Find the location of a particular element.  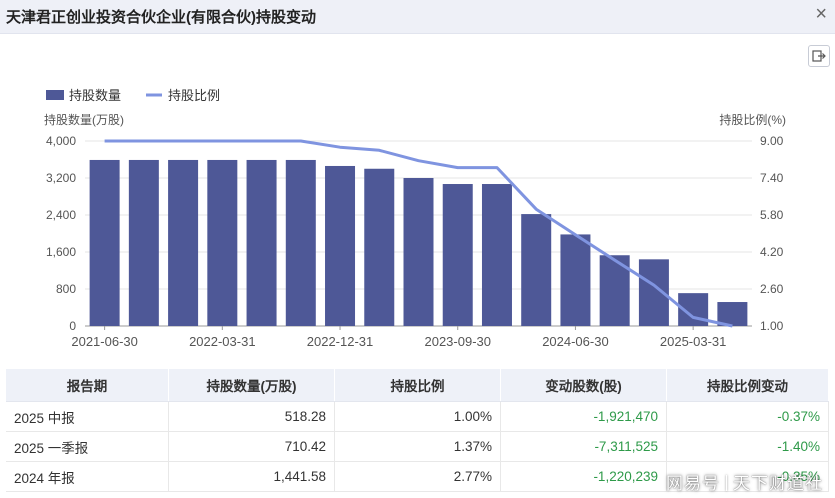

left-tick-label: 800 is located at coordinates (66, 289).